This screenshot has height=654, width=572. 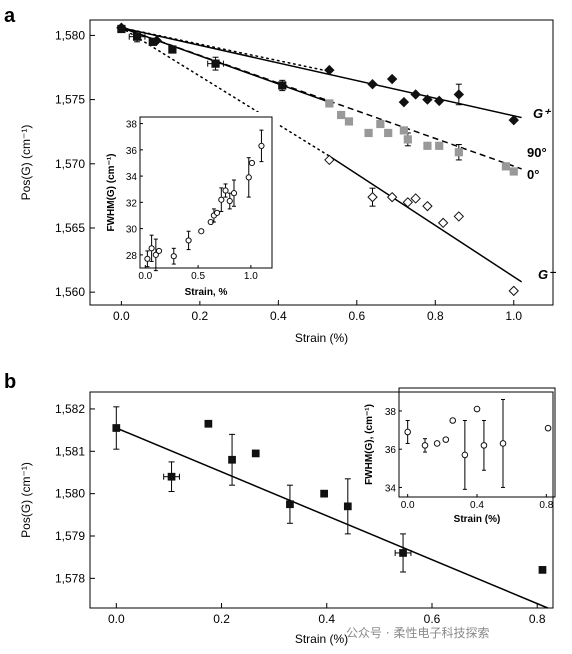 I want to click on a-xtick-label: 1.0, so click(x=513, y=316).